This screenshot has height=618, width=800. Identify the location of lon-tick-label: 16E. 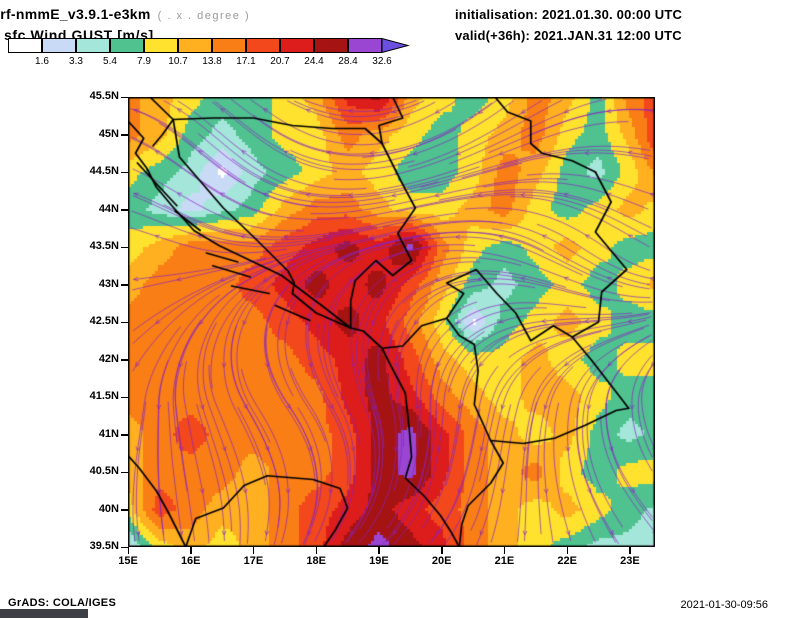
(190, 561).